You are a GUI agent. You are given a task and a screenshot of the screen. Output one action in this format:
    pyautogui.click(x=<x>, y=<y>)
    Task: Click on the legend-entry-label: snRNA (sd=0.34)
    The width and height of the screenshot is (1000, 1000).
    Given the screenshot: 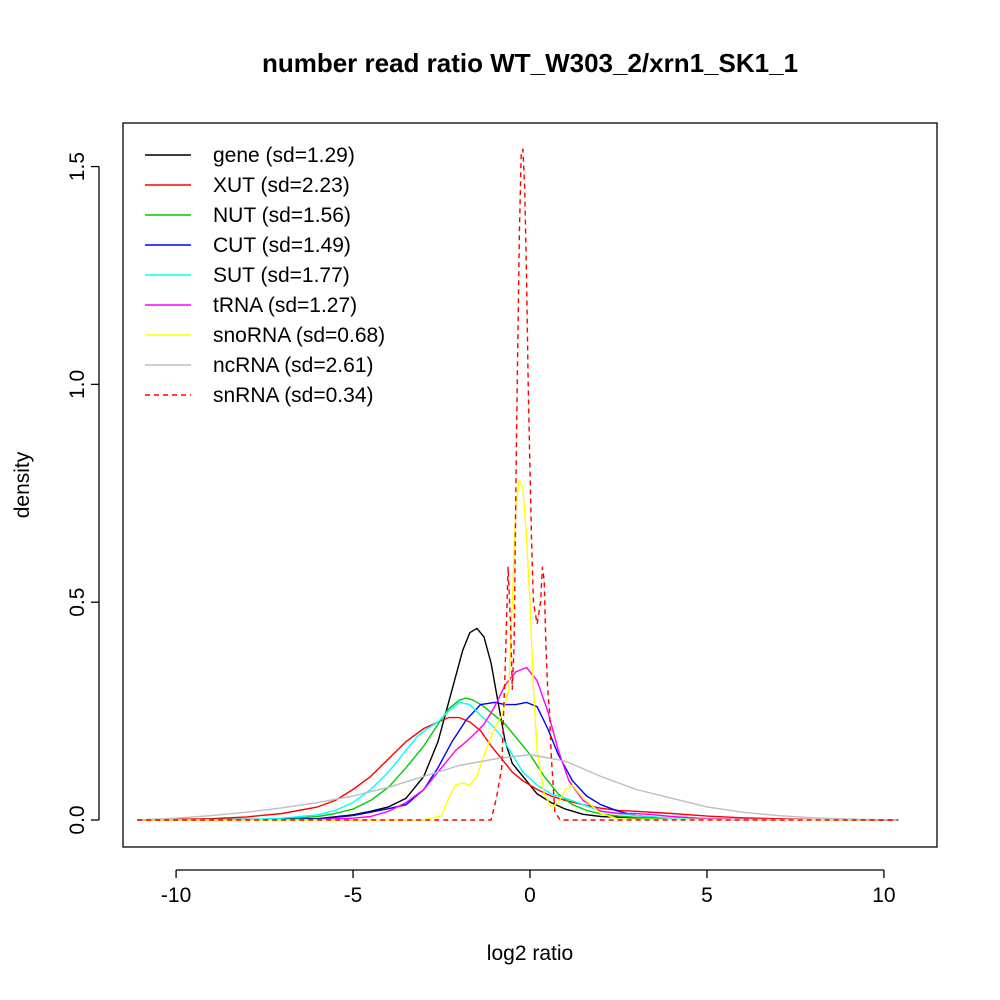 What is the action you would take?
    pyautogui.click(x=293, y=395)
    